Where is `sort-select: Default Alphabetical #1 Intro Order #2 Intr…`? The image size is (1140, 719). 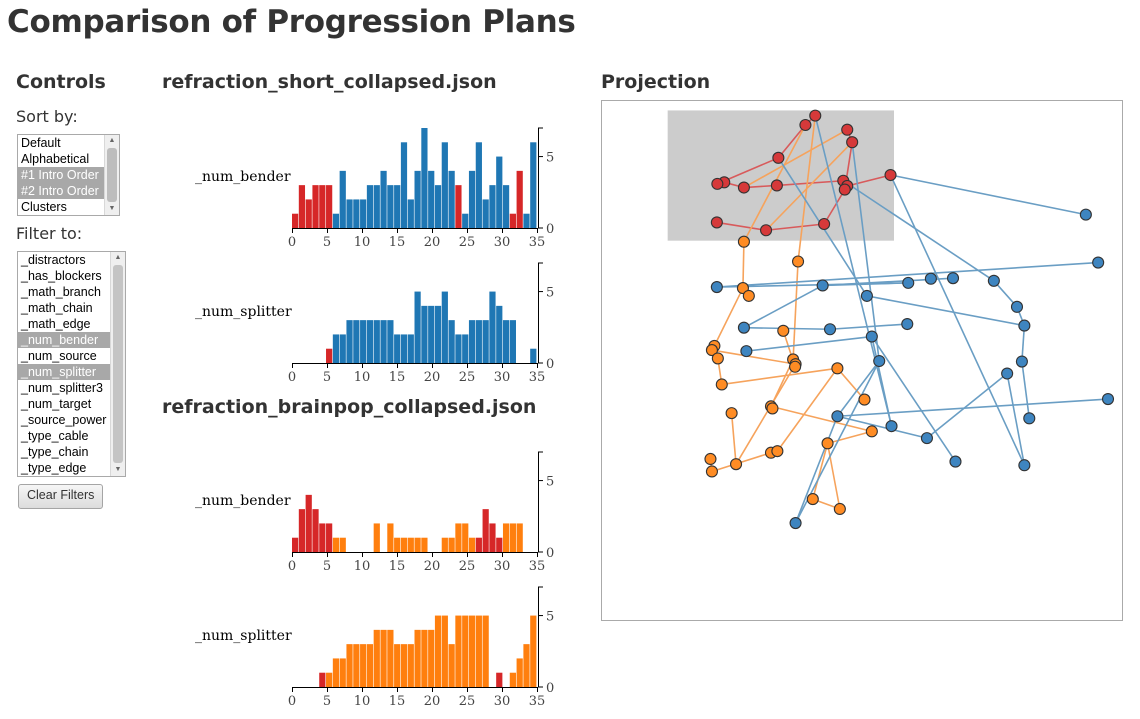 sort-select: Default Alphabetical #1 Intro Order #2 Intr… is located at coordinates (68, 175).